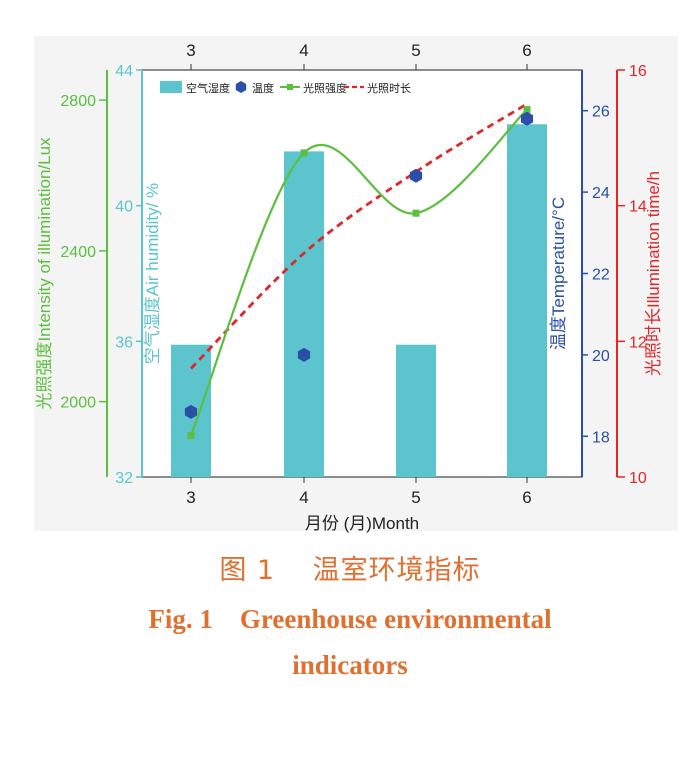  I want to click on x-tick-label-4: 4, so click(303, 497).